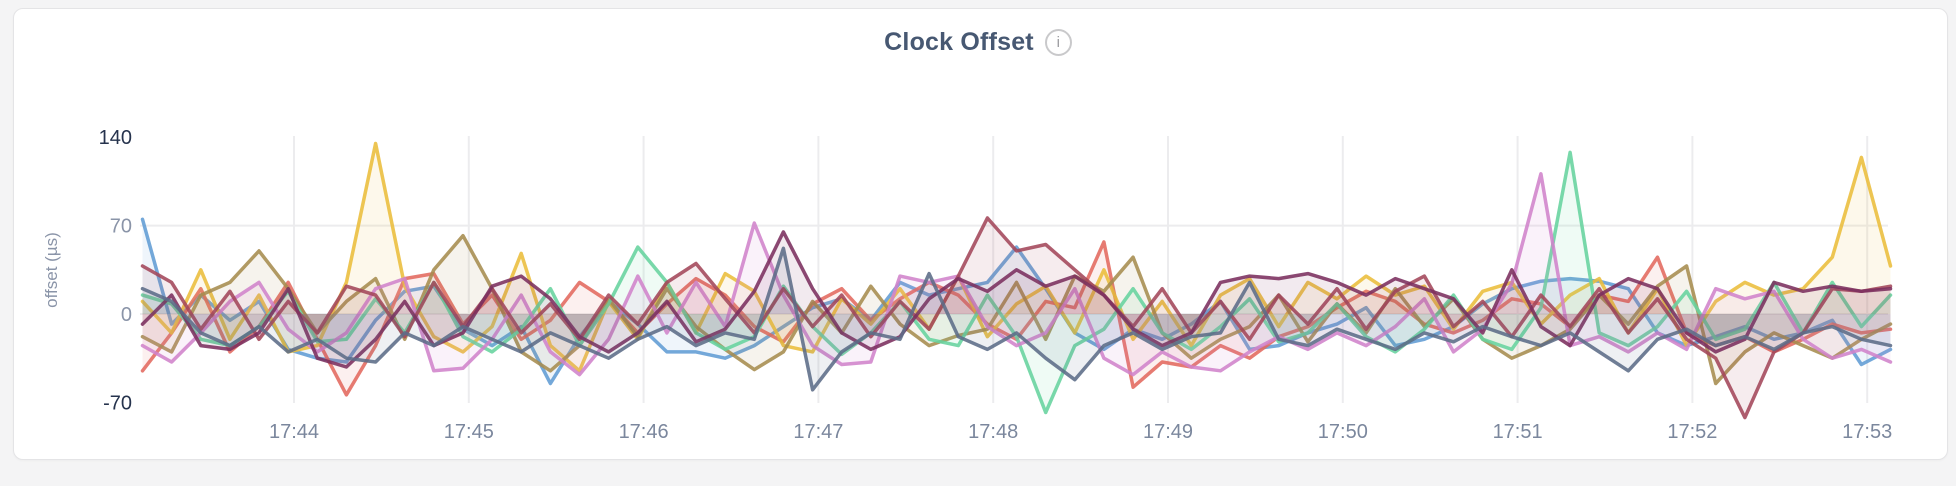 The height and width of the screenshot is (486, 1956). Describe the element at coordinates (469, 432) in the screenshot. I see `x-tick-label: 17:45` at that location.